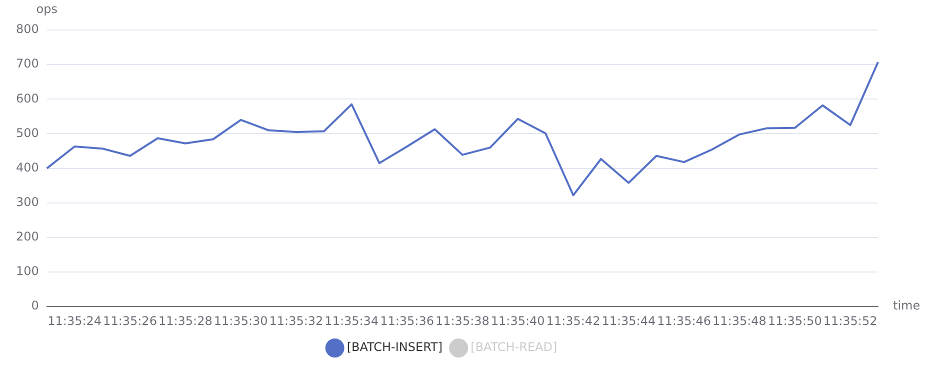 This screenshot has height=374, width=926. Describe the element at coordinates (739, 321) in the screenshot. I see `x-tick-label: 11:35:48` at that location.